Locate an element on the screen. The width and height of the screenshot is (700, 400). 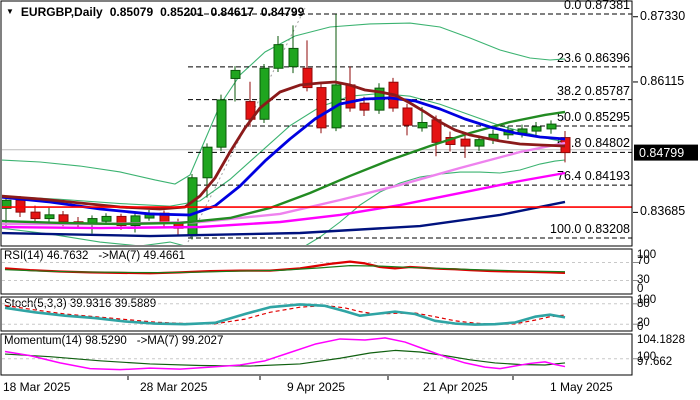
fib-label-76.4: 76.4 0.84193 is located at coordinates (593, 176).